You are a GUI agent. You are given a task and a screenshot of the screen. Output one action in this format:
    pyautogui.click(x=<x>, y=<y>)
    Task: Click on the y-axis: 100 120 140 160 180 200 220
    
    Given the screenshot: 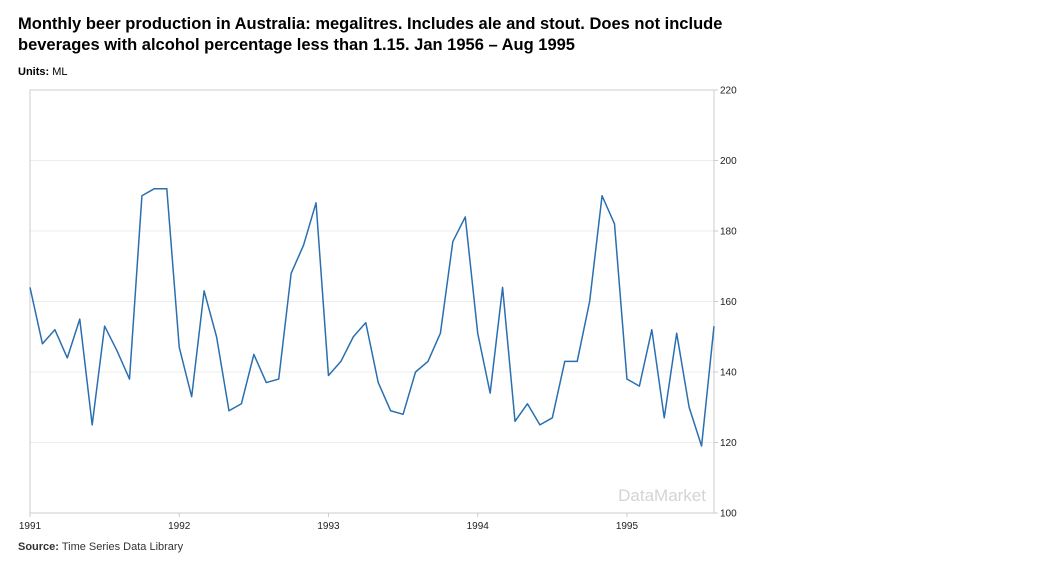 What is the action you would take?
    pyautogui.click(x=725, y=303)
    